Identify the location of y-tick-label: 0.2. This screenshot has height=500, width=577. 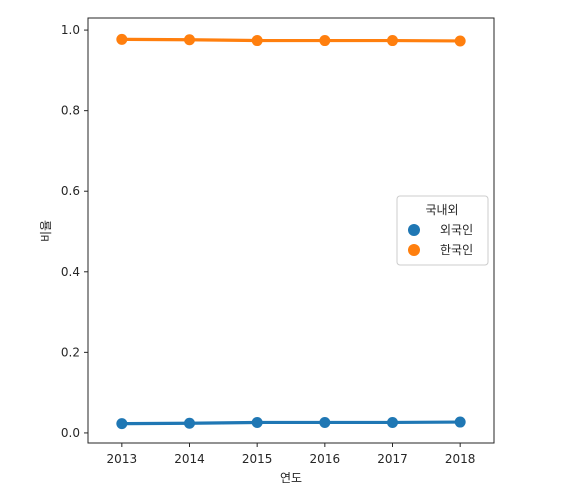
(70, 352).